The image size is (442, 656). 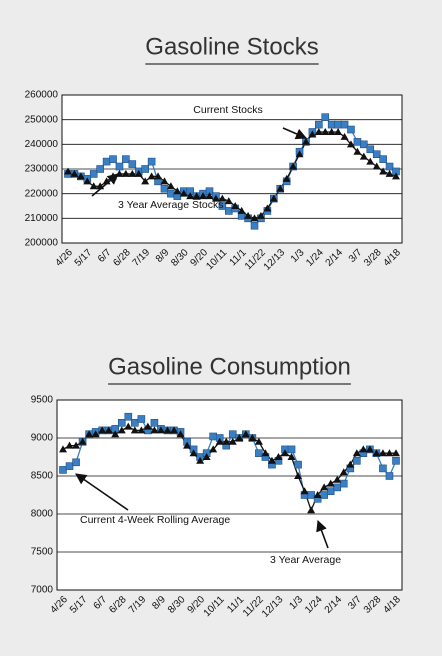 I want to click on y-tick-label: 8500, so click(x=42, y=476).